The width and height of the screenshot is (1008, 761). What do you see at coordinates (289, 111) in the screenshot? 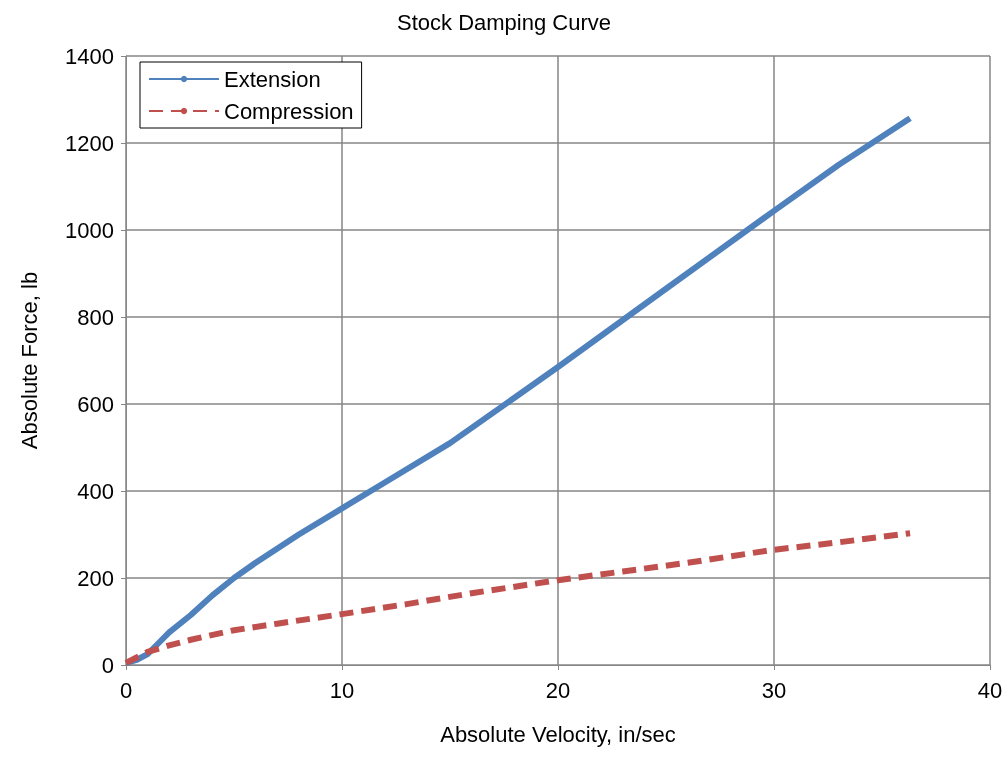
I see `legend-label: Compression` at bounding box center [289, 111].